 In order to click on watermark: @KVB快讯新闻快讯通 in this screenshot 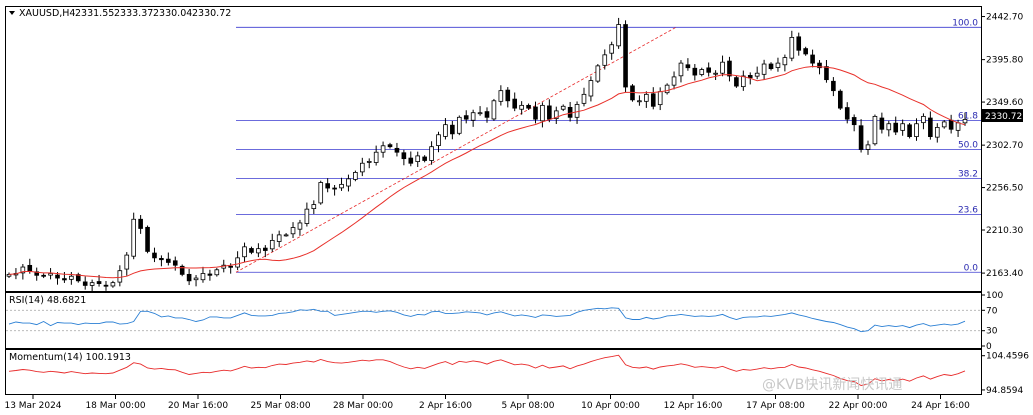, I will do `click(832, 385)`.